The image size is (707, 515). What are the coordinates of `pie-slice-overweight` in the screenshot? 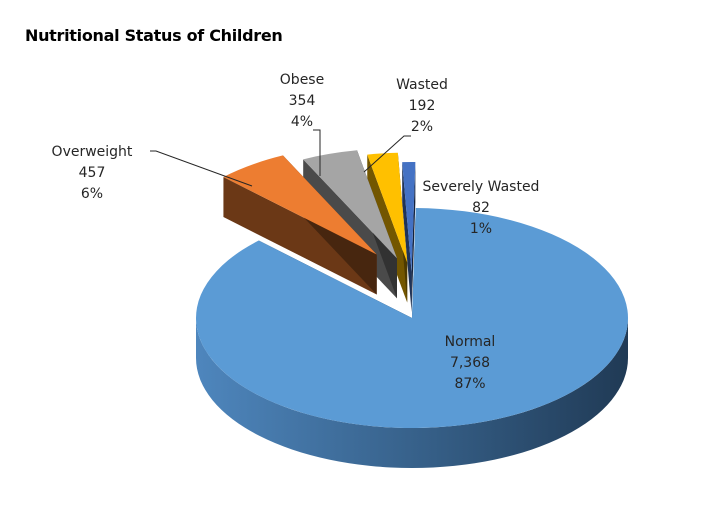 It's located at (300, 225).